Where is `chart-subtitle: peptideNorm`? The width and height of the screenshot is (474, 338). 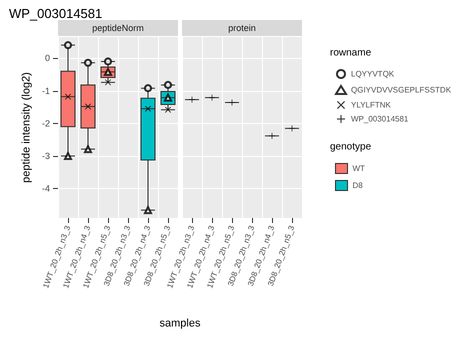
chart-subtitle: peptideNorm is located at coordinates (118, 28).